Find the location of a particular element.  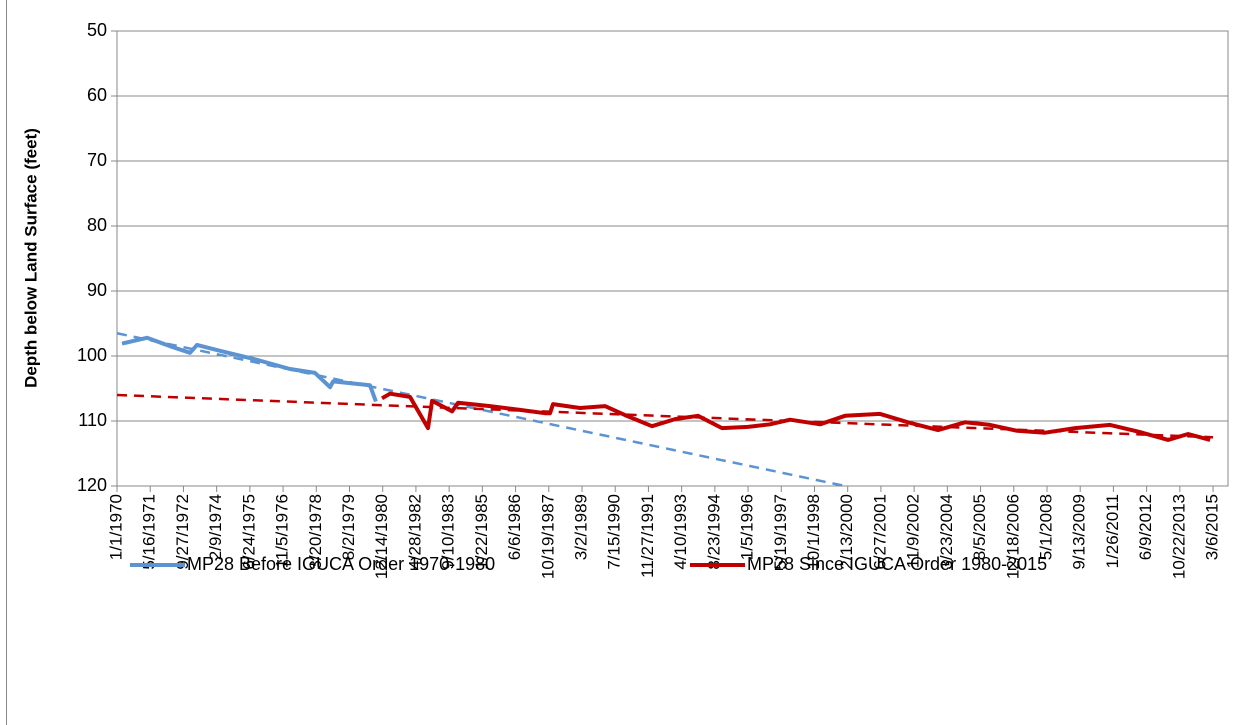

x-tick-label: 10/1/1998 is located at coordinates (813, 532).